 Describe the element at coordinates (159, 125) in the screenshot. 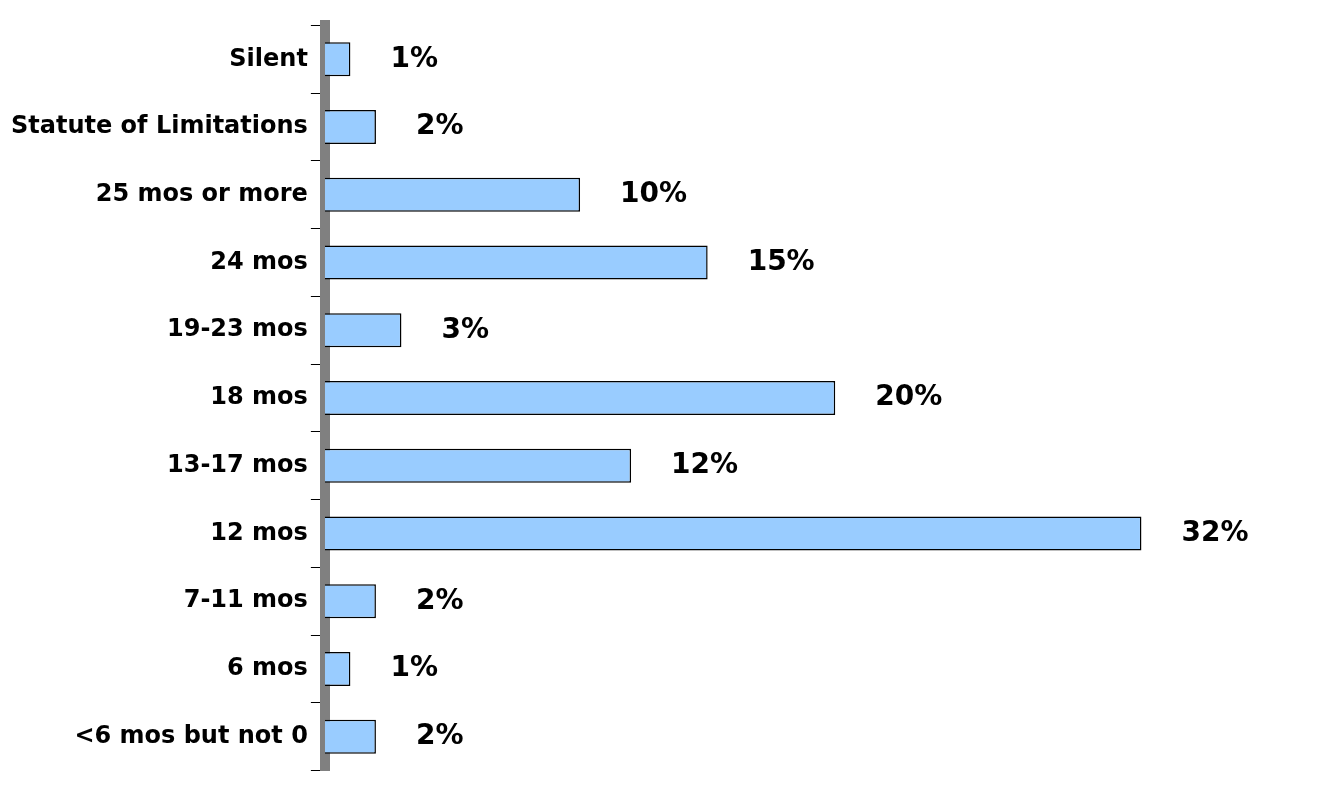

I see `y-tick-label: Statute of Limitations` at that location.